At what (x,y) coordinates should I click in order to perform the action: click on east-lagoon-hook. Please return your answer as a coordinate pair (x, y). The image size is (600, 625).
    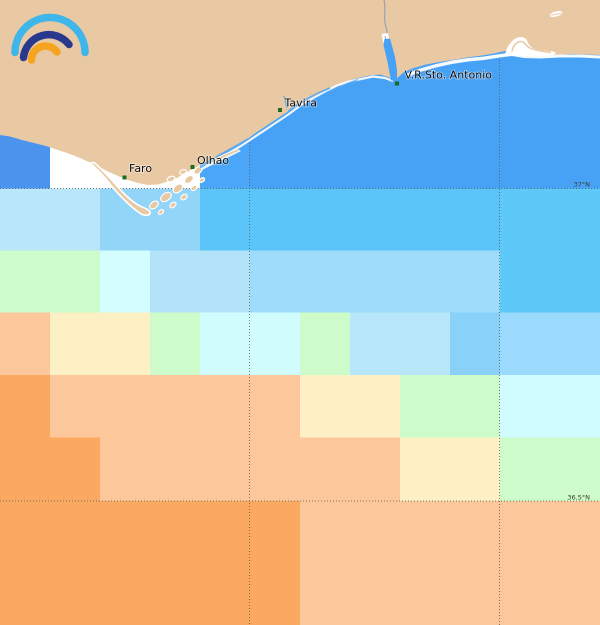
    Looking at the image, I should click on (534, 34).